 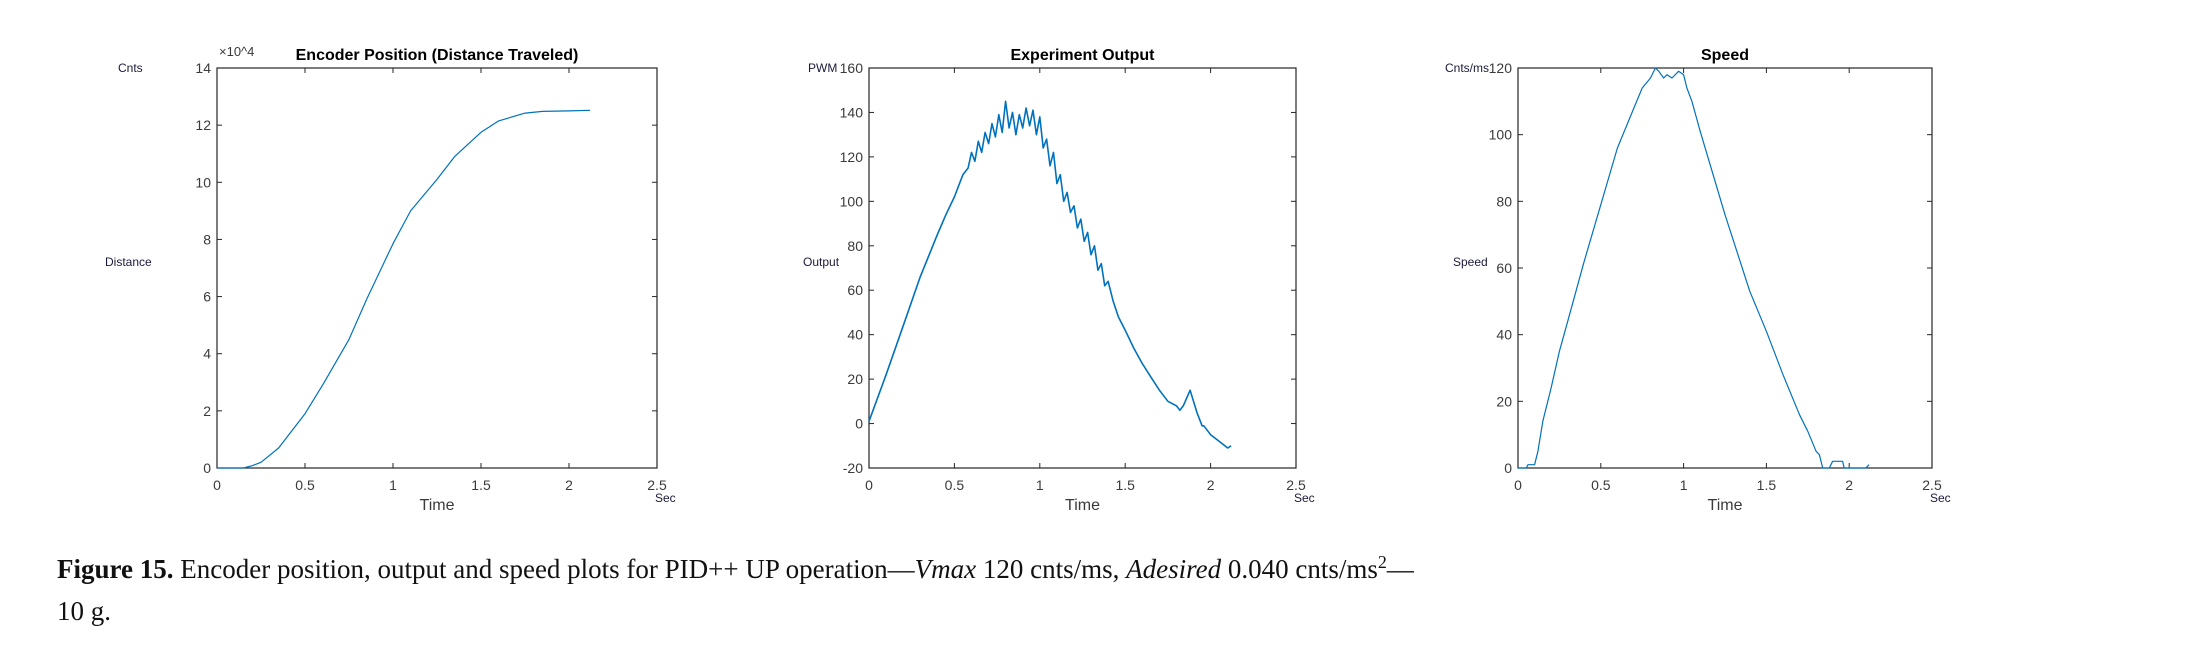 What do you see at coordinates (207, 354) in the screenshot?
I see `y-tick-label: 4` at bounding box center [207, 354].